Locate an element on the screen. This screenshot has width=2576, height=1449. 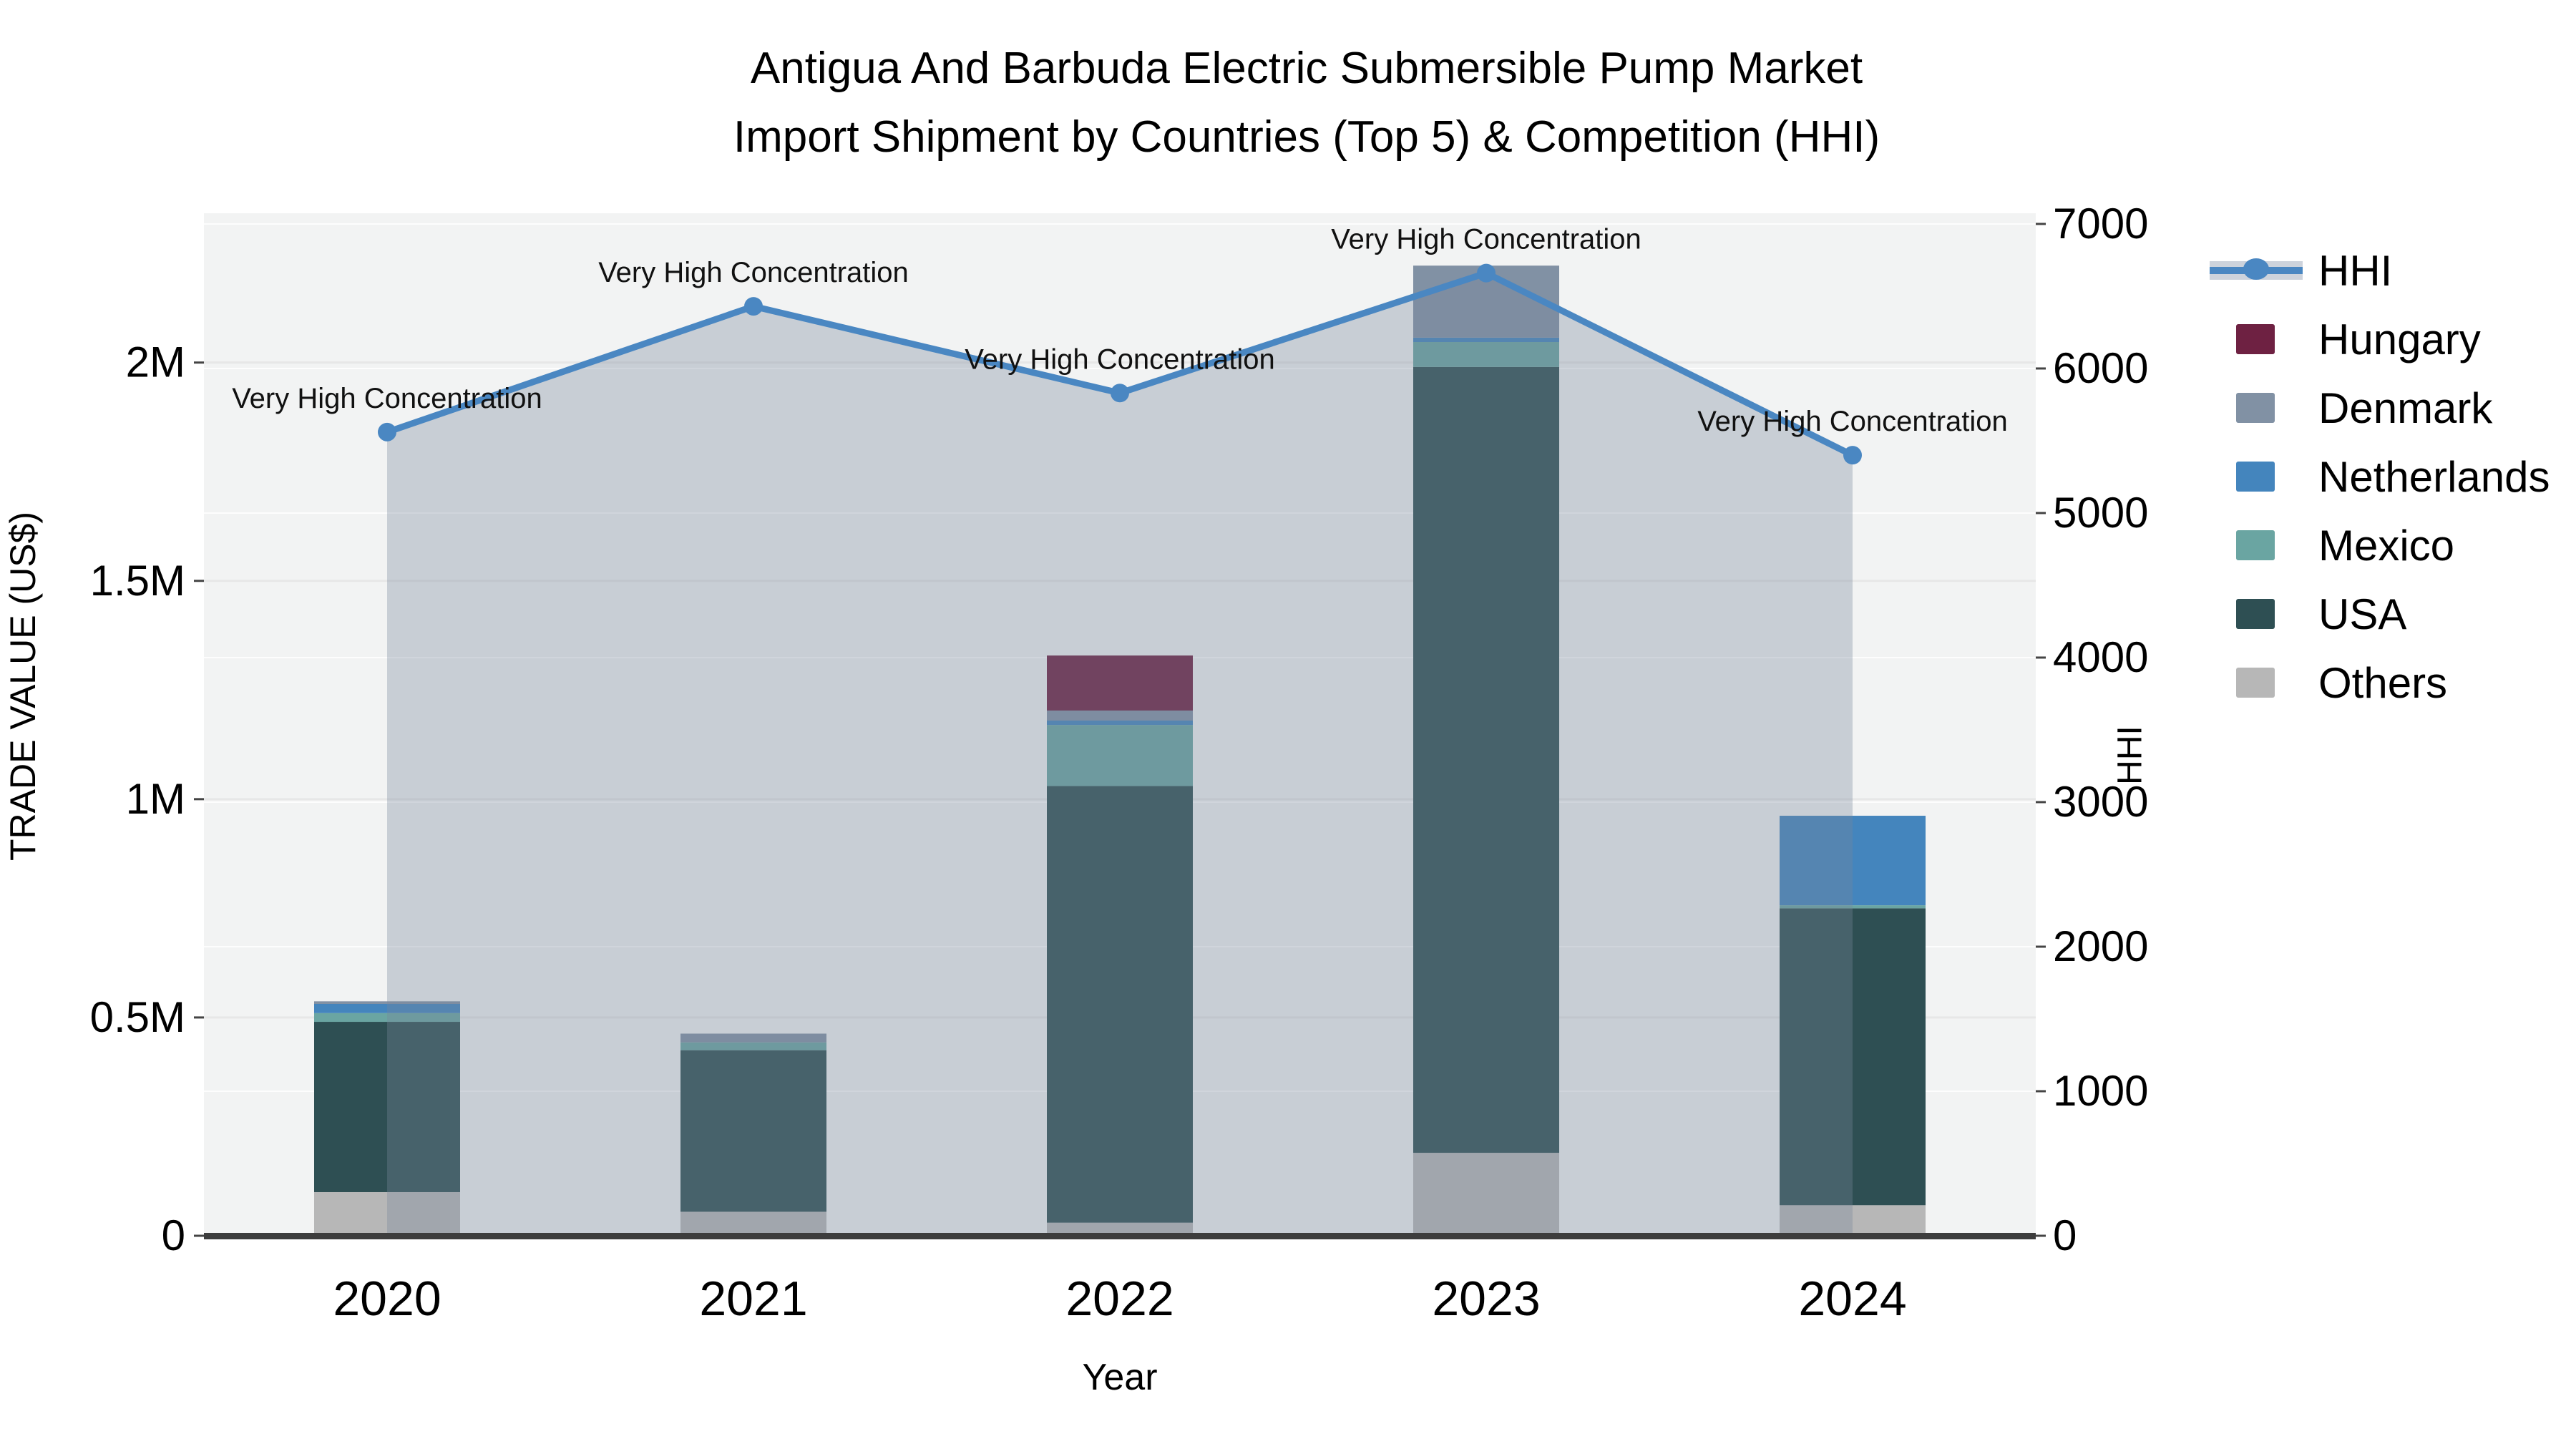
legend-item-usa: USA is located at coordinates (2388, 614).